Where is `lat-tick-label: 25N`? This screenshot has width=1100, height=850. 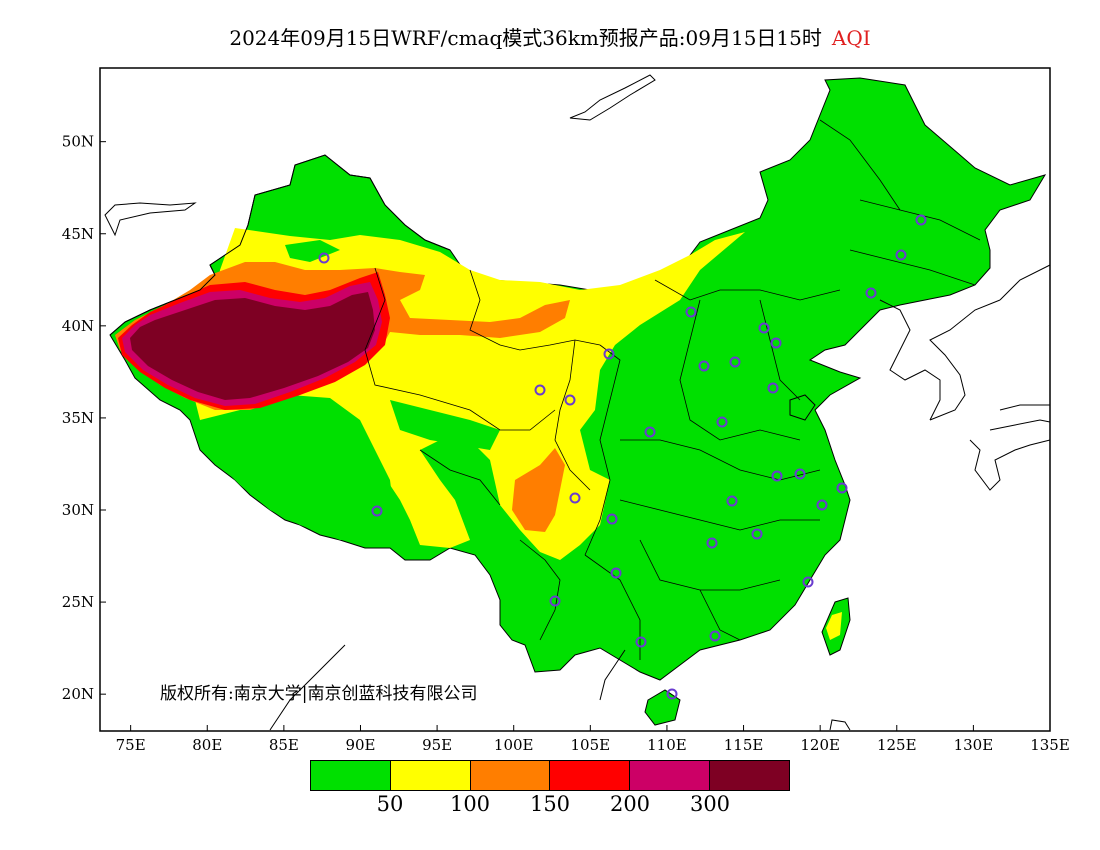
lat-tick-label: 25N is located at coordinates (78, 602).